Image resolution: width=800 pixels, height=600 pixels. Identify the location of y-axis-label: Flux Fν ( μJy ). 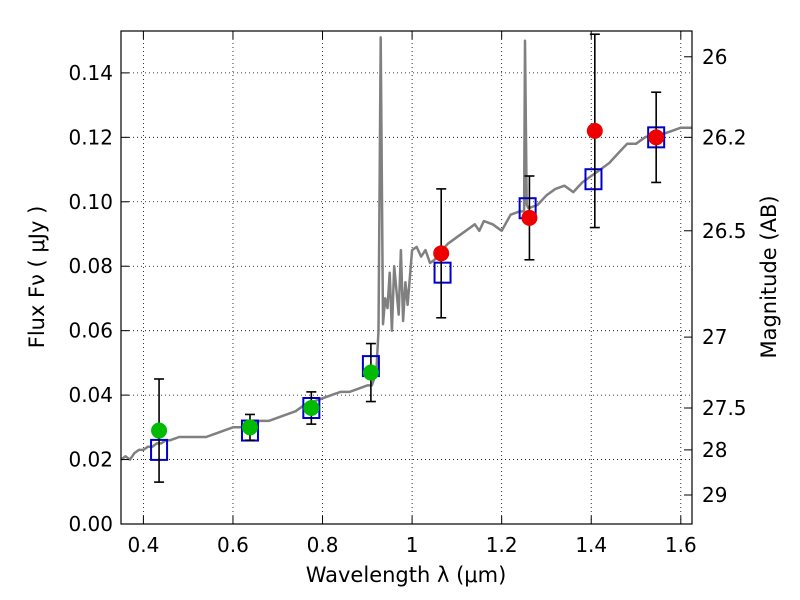
(37, 277).